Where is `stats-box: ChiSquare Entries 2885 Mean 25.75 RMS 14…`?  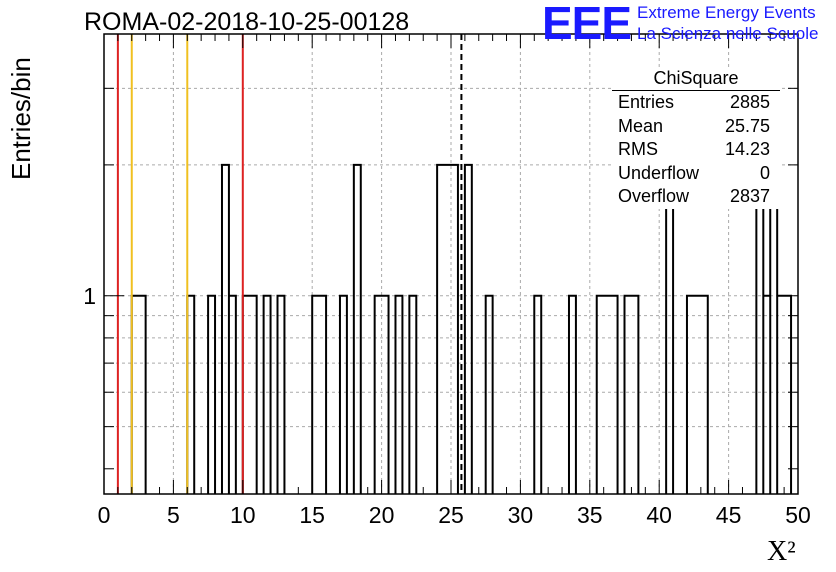
stats-box: ChiSquare Entries 2885 Mean 25.75 RMS 14… is located at coordinates (696, 138).